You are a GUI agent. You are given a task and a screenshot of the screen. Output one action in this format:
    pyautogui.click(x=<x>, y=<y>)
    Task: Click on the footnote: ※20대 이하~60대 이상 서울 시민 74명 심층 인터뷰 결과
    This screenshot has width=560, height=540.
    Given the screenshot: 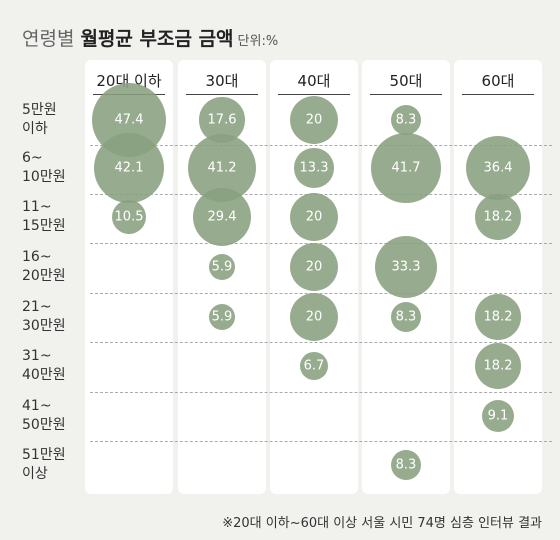 What is the action you would take?
    pyautogui.click(x=382, y=523)
    